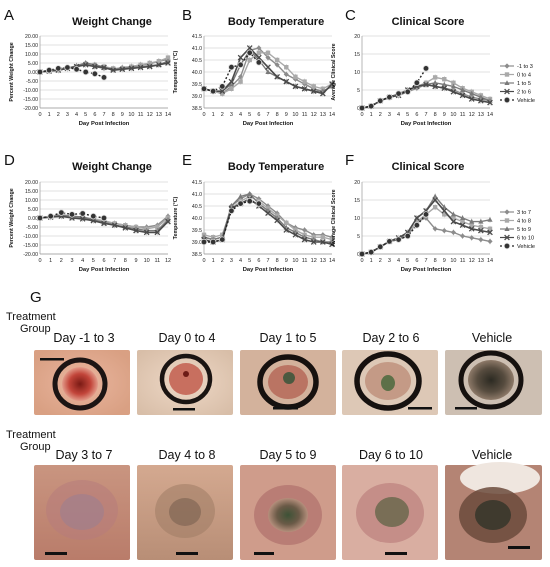 This screenshot has height=567, width=550. Describe the element at coordinates (288, 338) in the screenshot. I see `photo-title-r1-3: Day 1 to 5` at that location.